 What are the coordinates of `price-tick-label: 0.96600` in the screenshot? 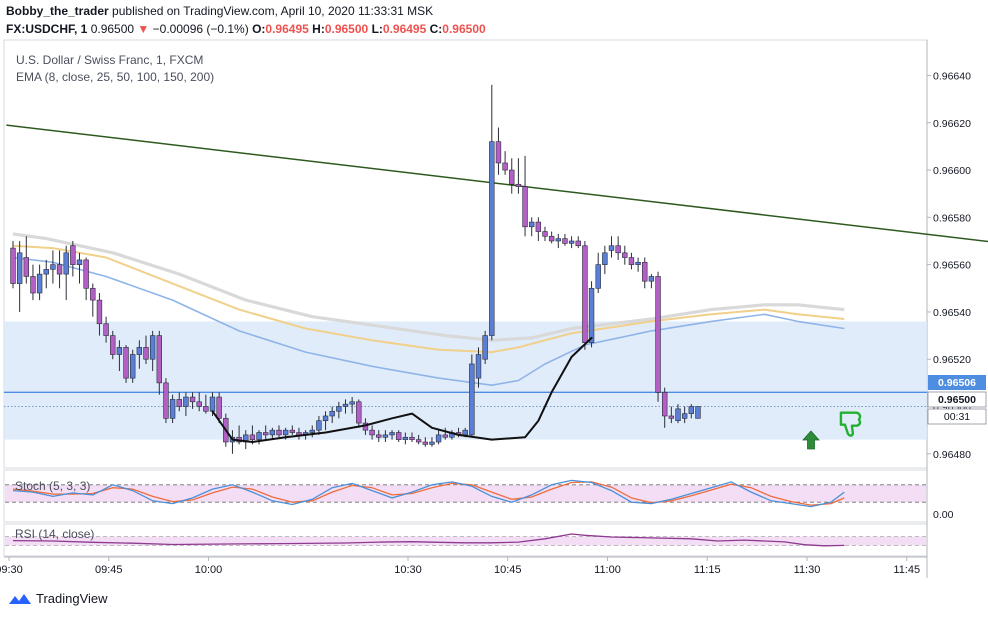 It's located at (952, 171).